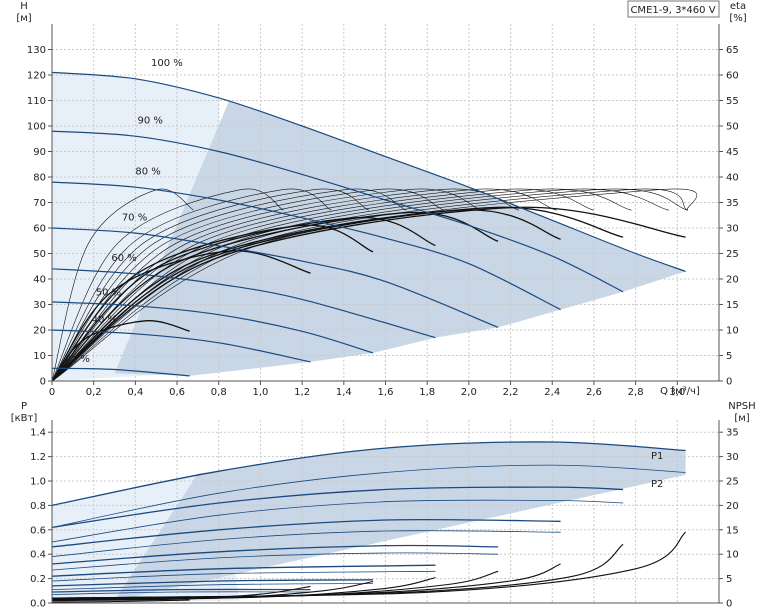 The height and width of the screenshot is (611, 774). Describe the element at coordinates (38, 457) in the screenshot. I see `p-tick-label: 1.2` at that location.